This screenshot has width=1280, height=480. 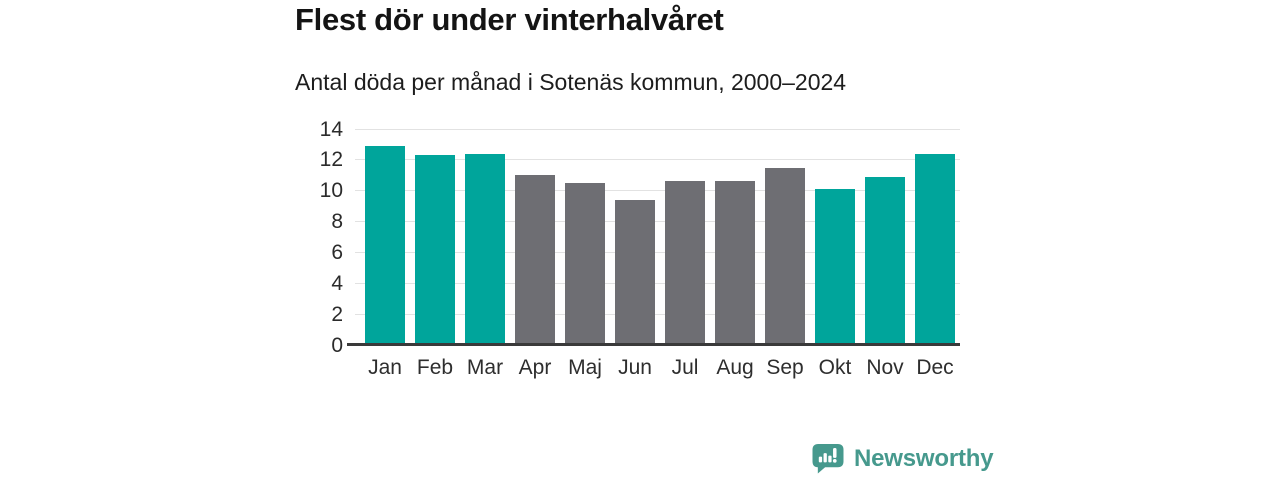 I want to click on x-tick-label-sep: Sep, so click(x=785, y=367).